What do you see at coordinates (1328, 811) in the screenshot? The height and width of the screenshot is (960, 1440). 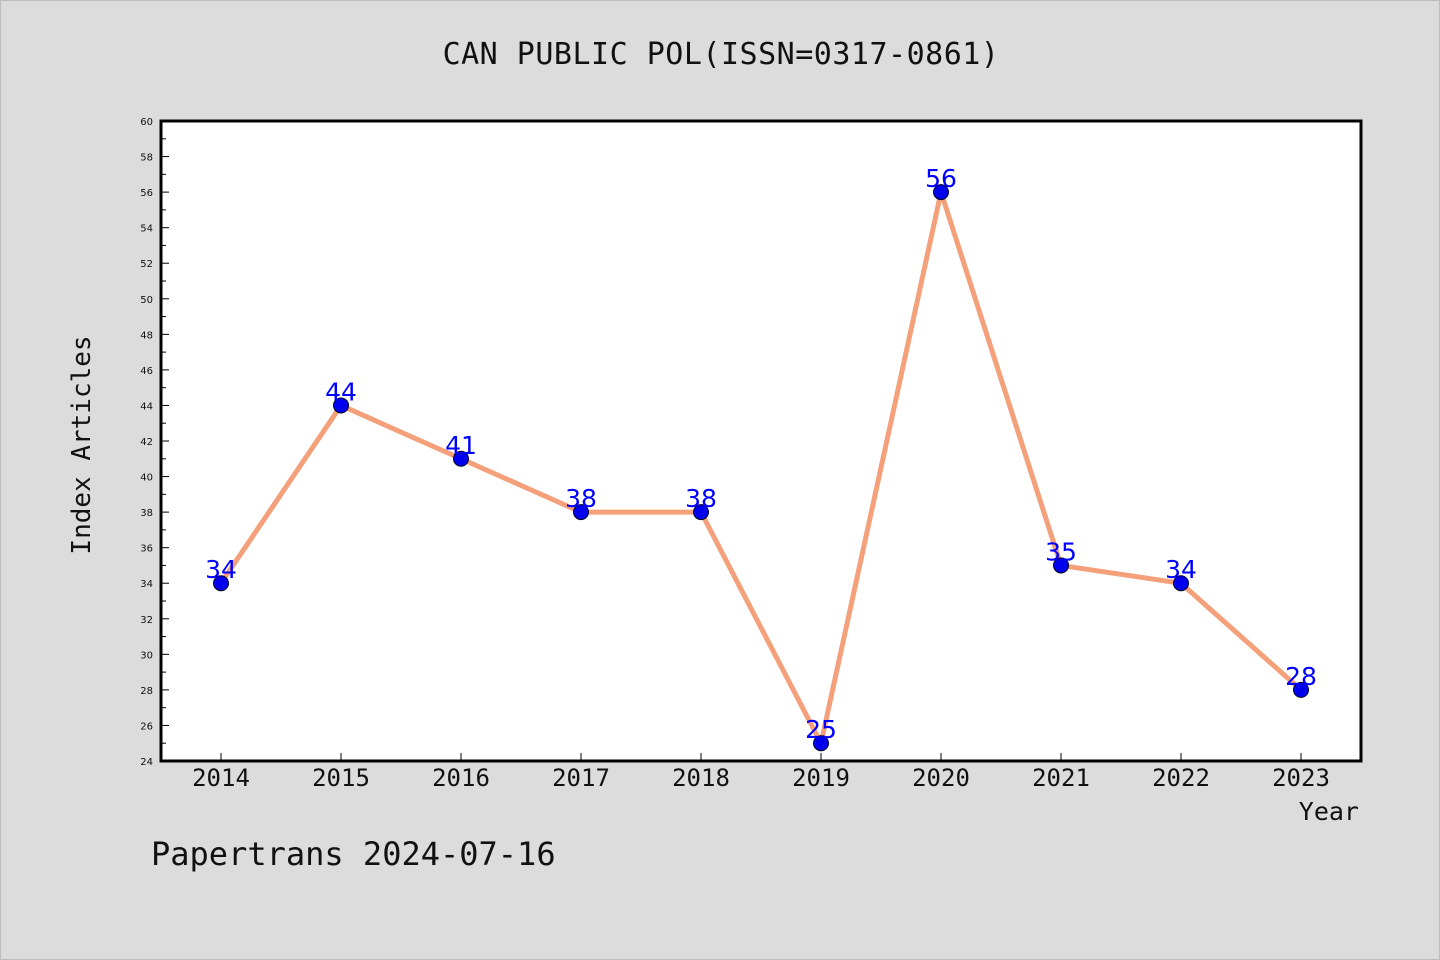 I see `x-axis-label: Year` at bounding box center [1328, 811].